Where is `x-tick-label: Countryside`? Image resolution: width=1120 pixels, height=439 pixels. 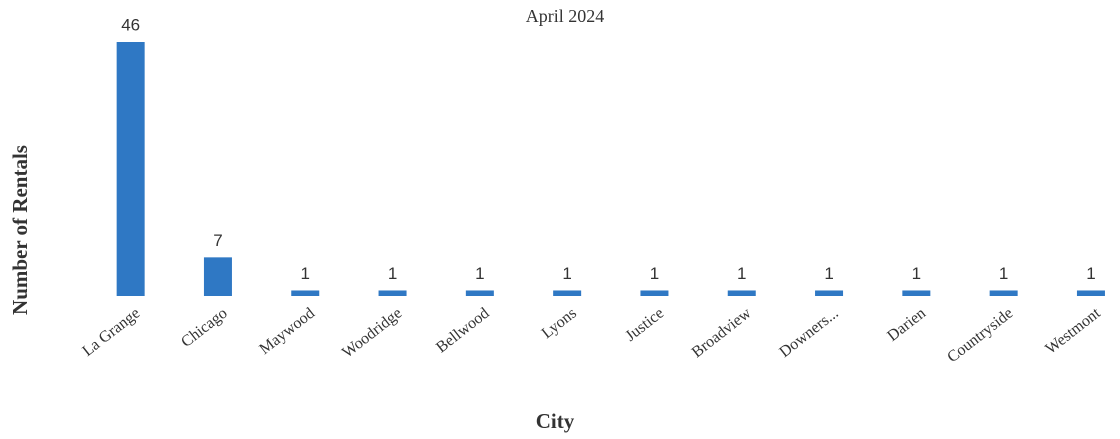
x-tick-label: Countryside is located at coordinates (980, 336).